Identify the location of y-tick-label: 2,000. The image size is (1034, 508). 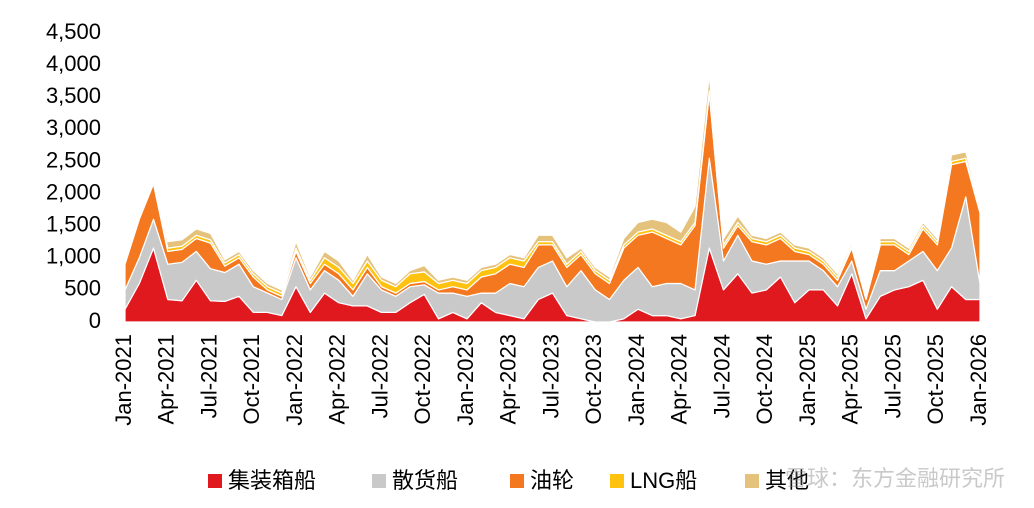
(73, 191).